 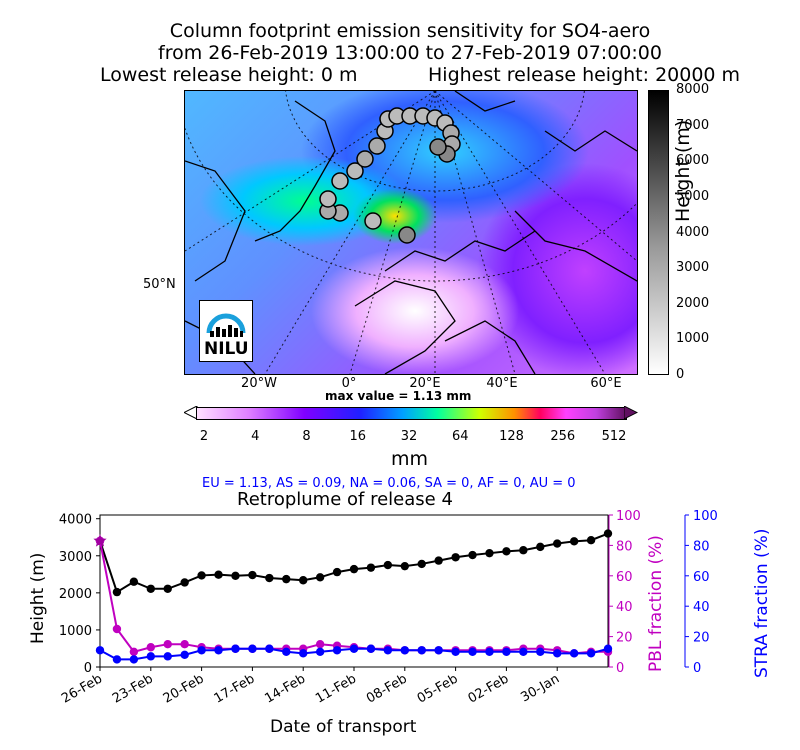 I want to click on x-tick-label: 11-Feb, so click(x=336, y=688).